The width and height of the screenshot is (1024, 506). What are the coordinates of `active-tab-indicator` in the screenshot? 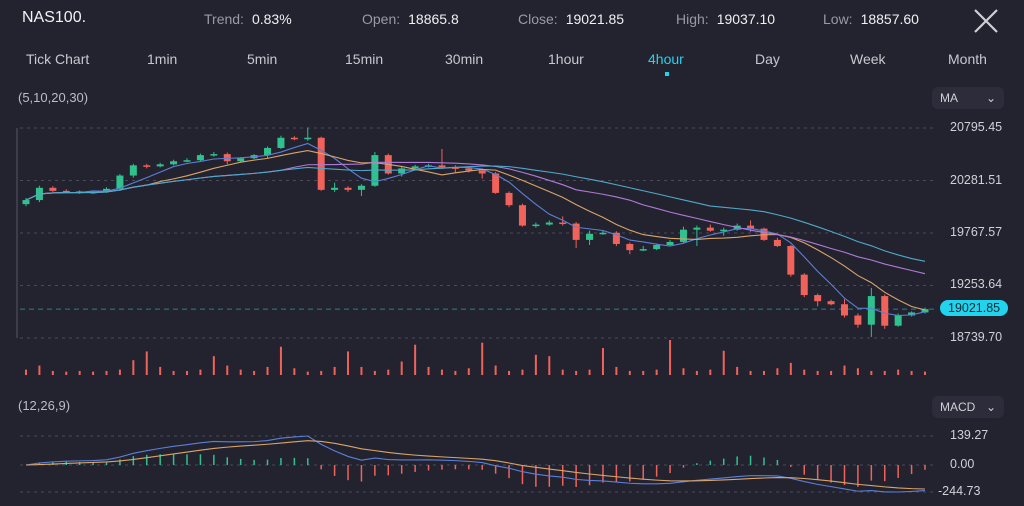 It's located at (667, 74).